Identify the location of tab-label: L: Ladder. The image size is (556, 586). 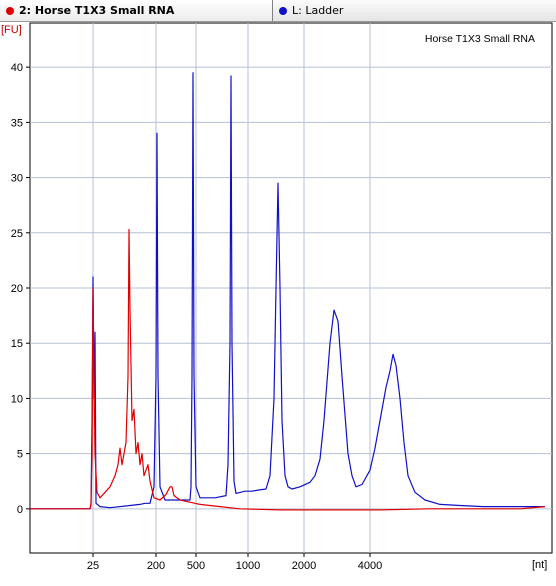
(318, 10).